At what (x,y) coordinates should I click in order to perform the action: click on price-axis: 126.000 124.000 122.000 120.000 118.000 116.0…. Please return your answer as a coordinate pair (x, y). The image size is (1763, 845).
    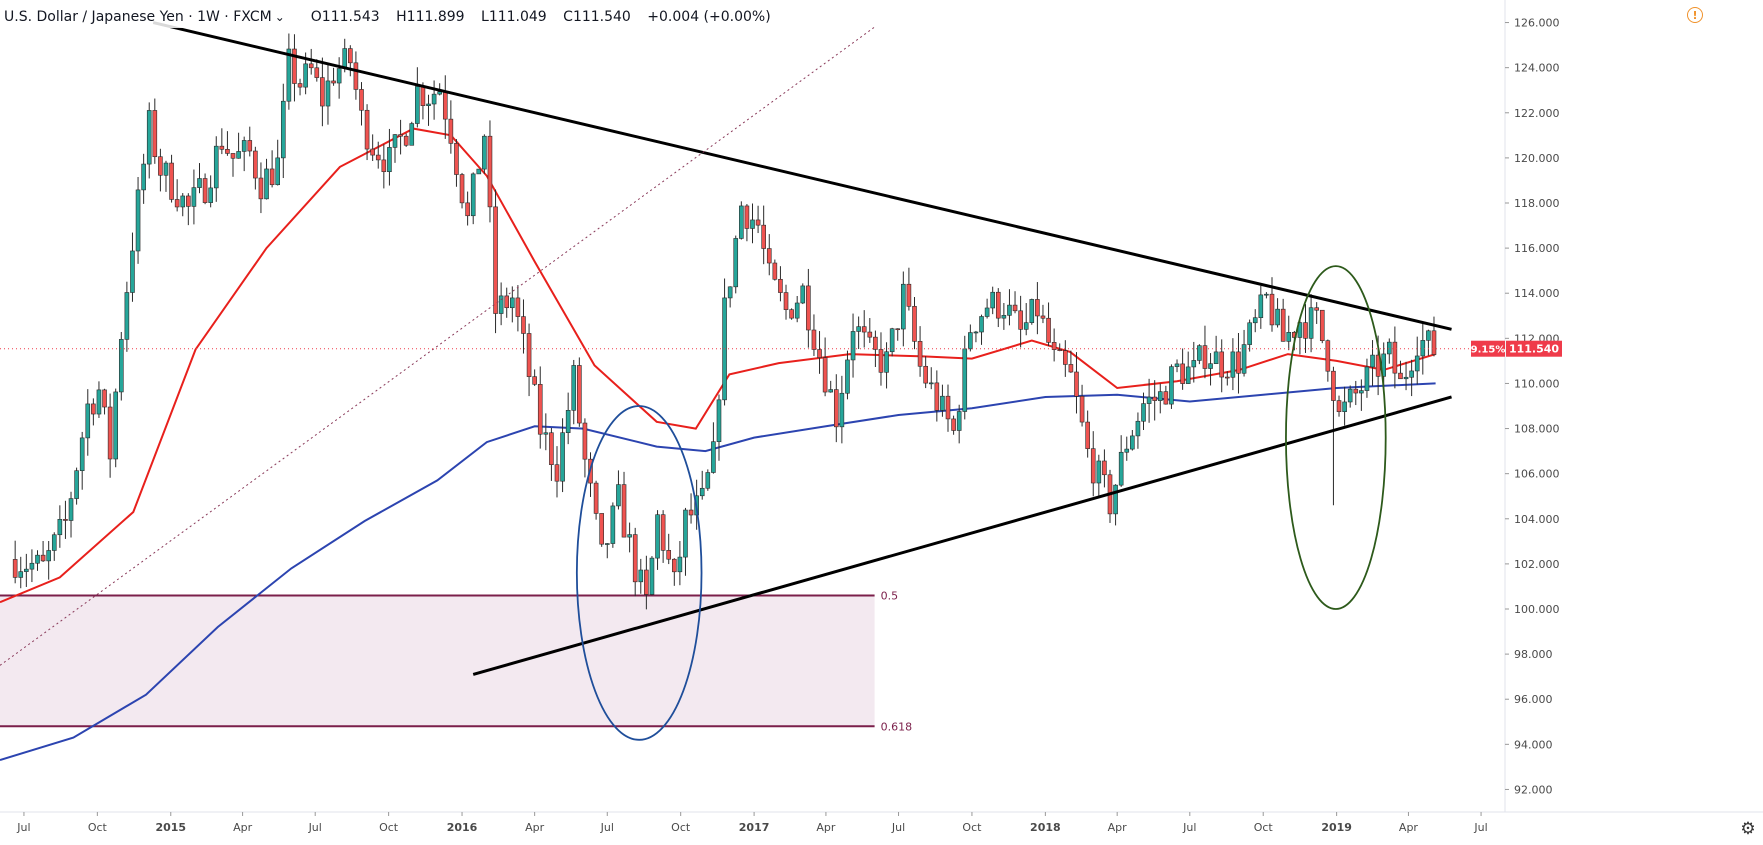
    Looking at the image, I should click on (1532, 406).